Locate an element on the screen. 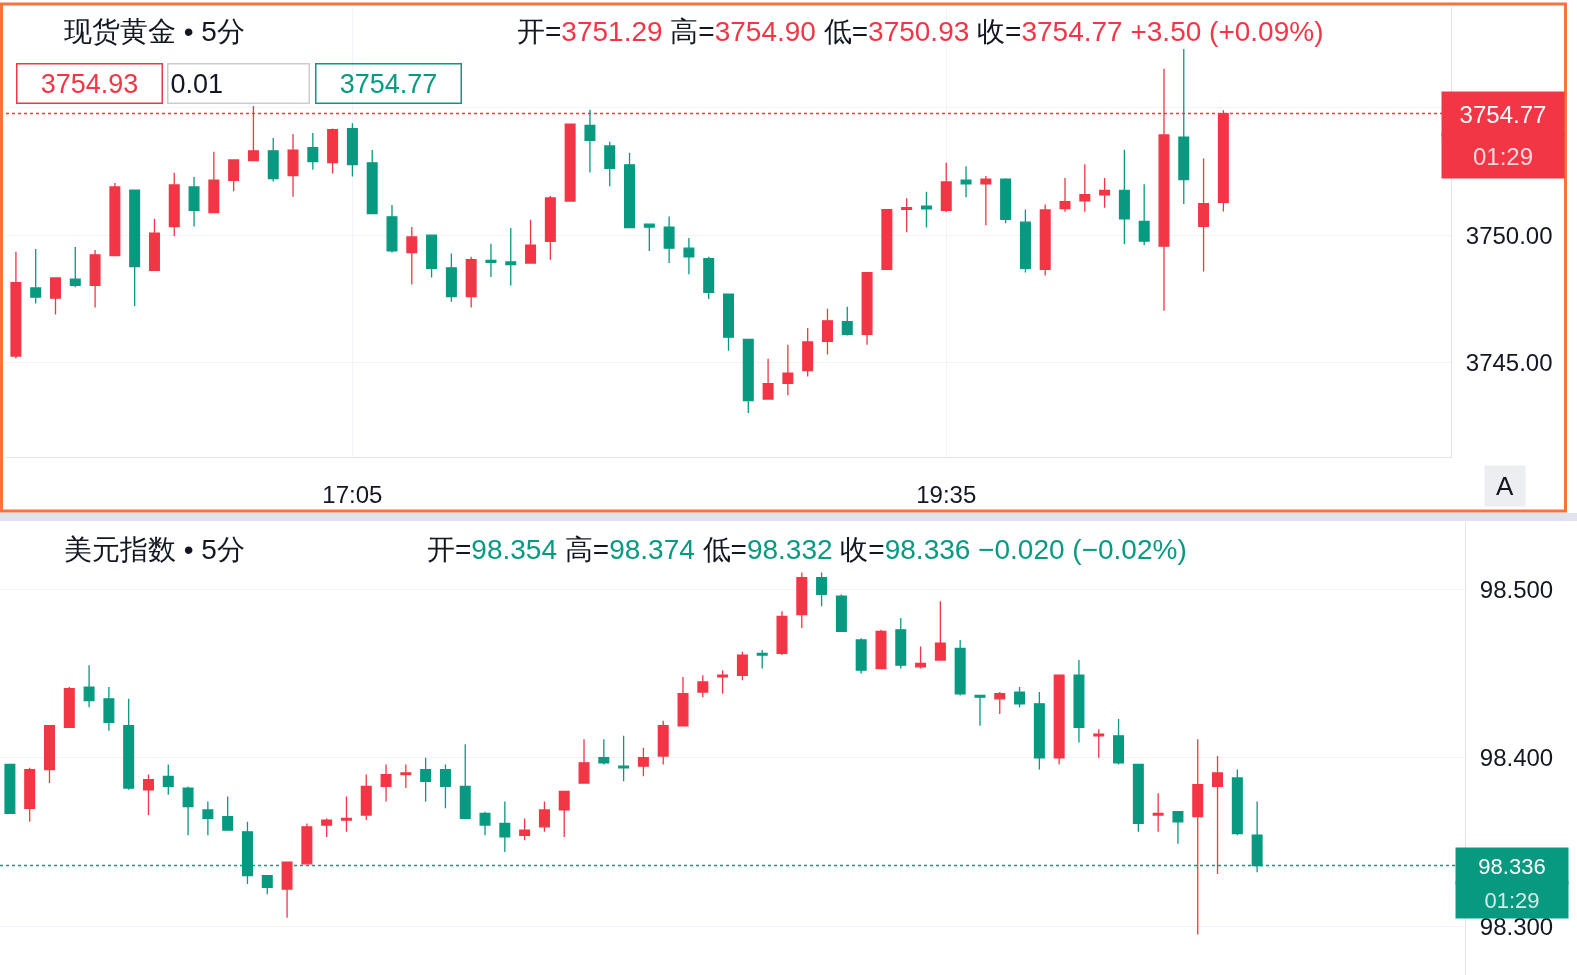 This screenshot has width=1577, height=975. x-tick-label: 17:05 is located at coordinates (352, 494).